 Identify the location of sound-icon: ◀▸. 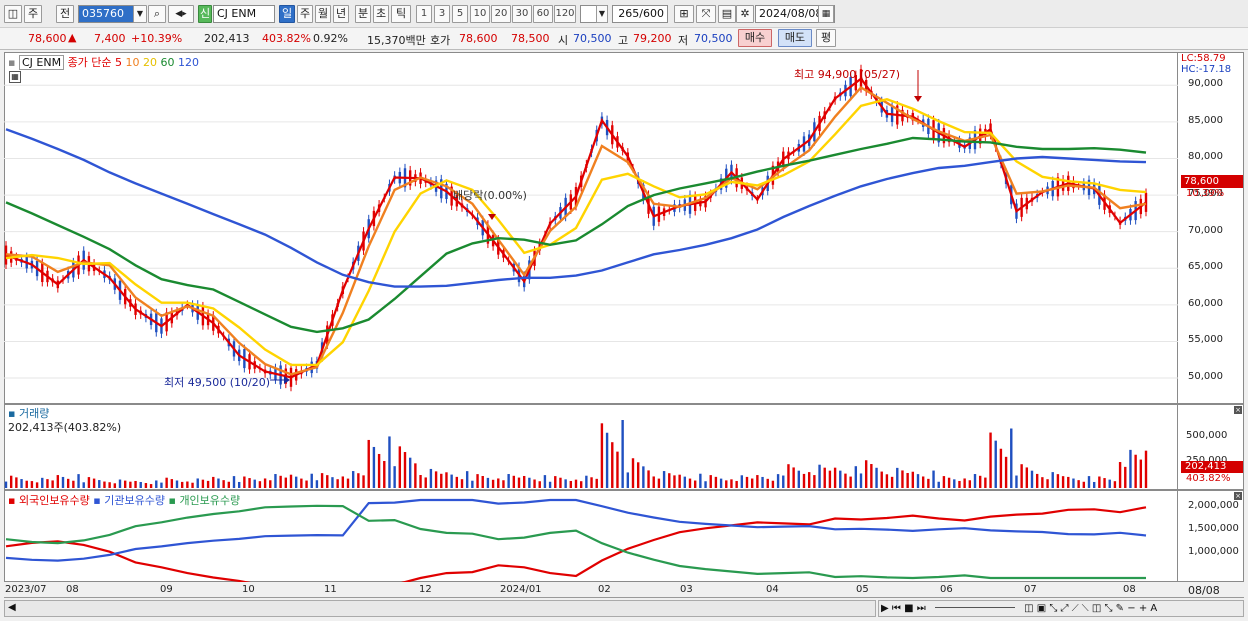
(181, 14).